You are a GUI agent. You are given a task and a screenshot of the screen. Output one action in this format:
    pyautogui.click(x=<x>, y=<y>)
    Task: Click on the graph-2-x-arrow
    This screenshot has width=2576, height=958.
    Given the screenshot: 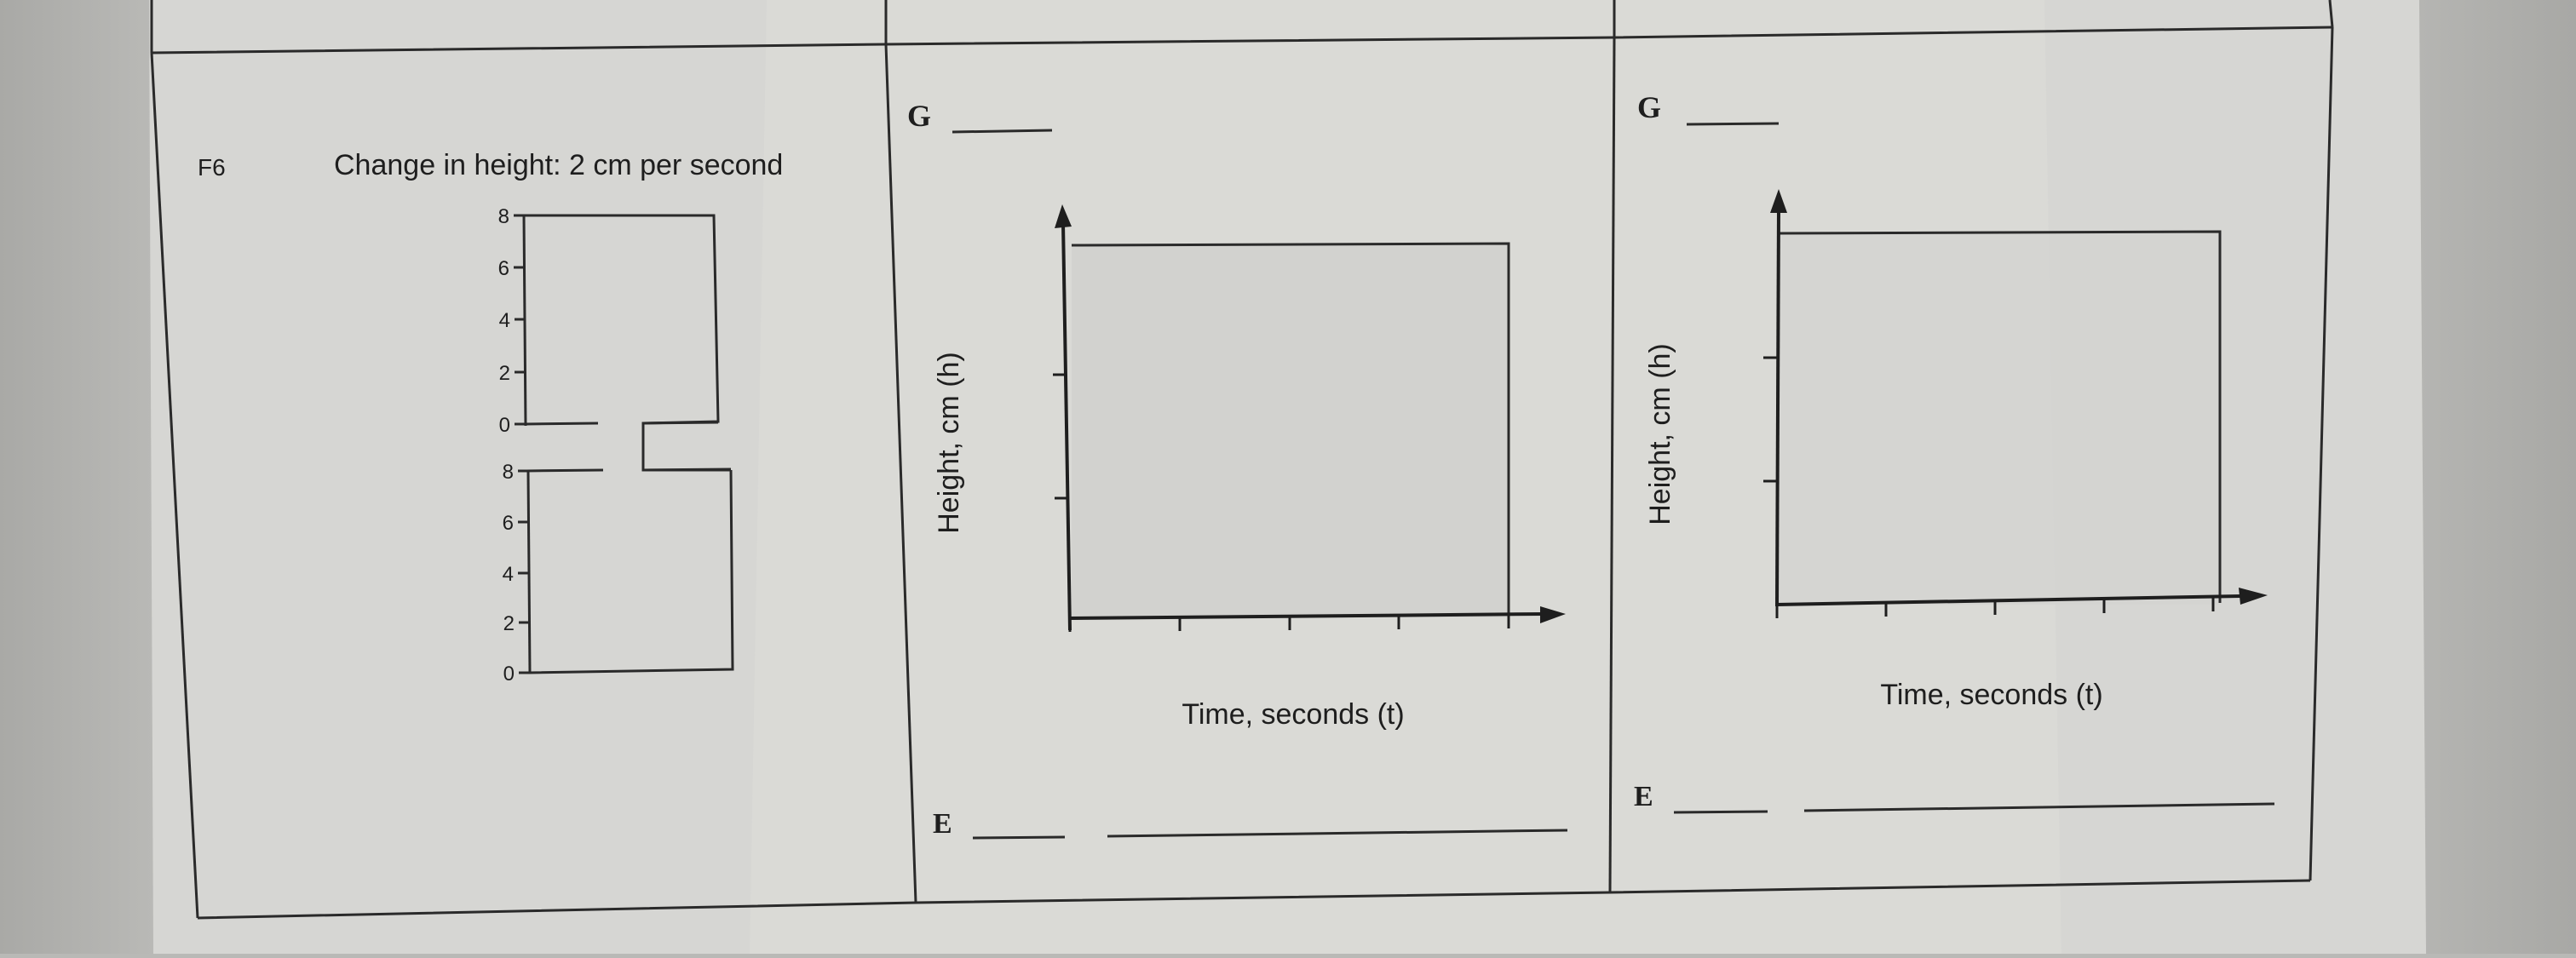 What is the action you would take?
    pyautogui.click(x=2253, y=596)
    